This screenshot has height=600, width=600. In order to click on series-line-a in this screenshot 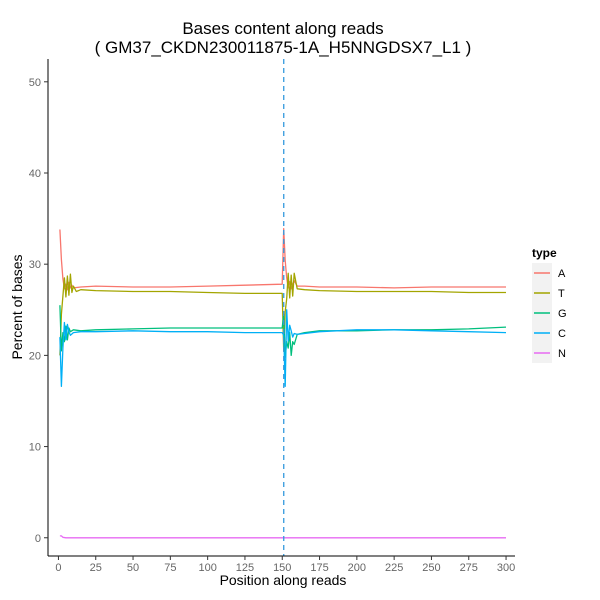, I will do `click(282, 259)`.